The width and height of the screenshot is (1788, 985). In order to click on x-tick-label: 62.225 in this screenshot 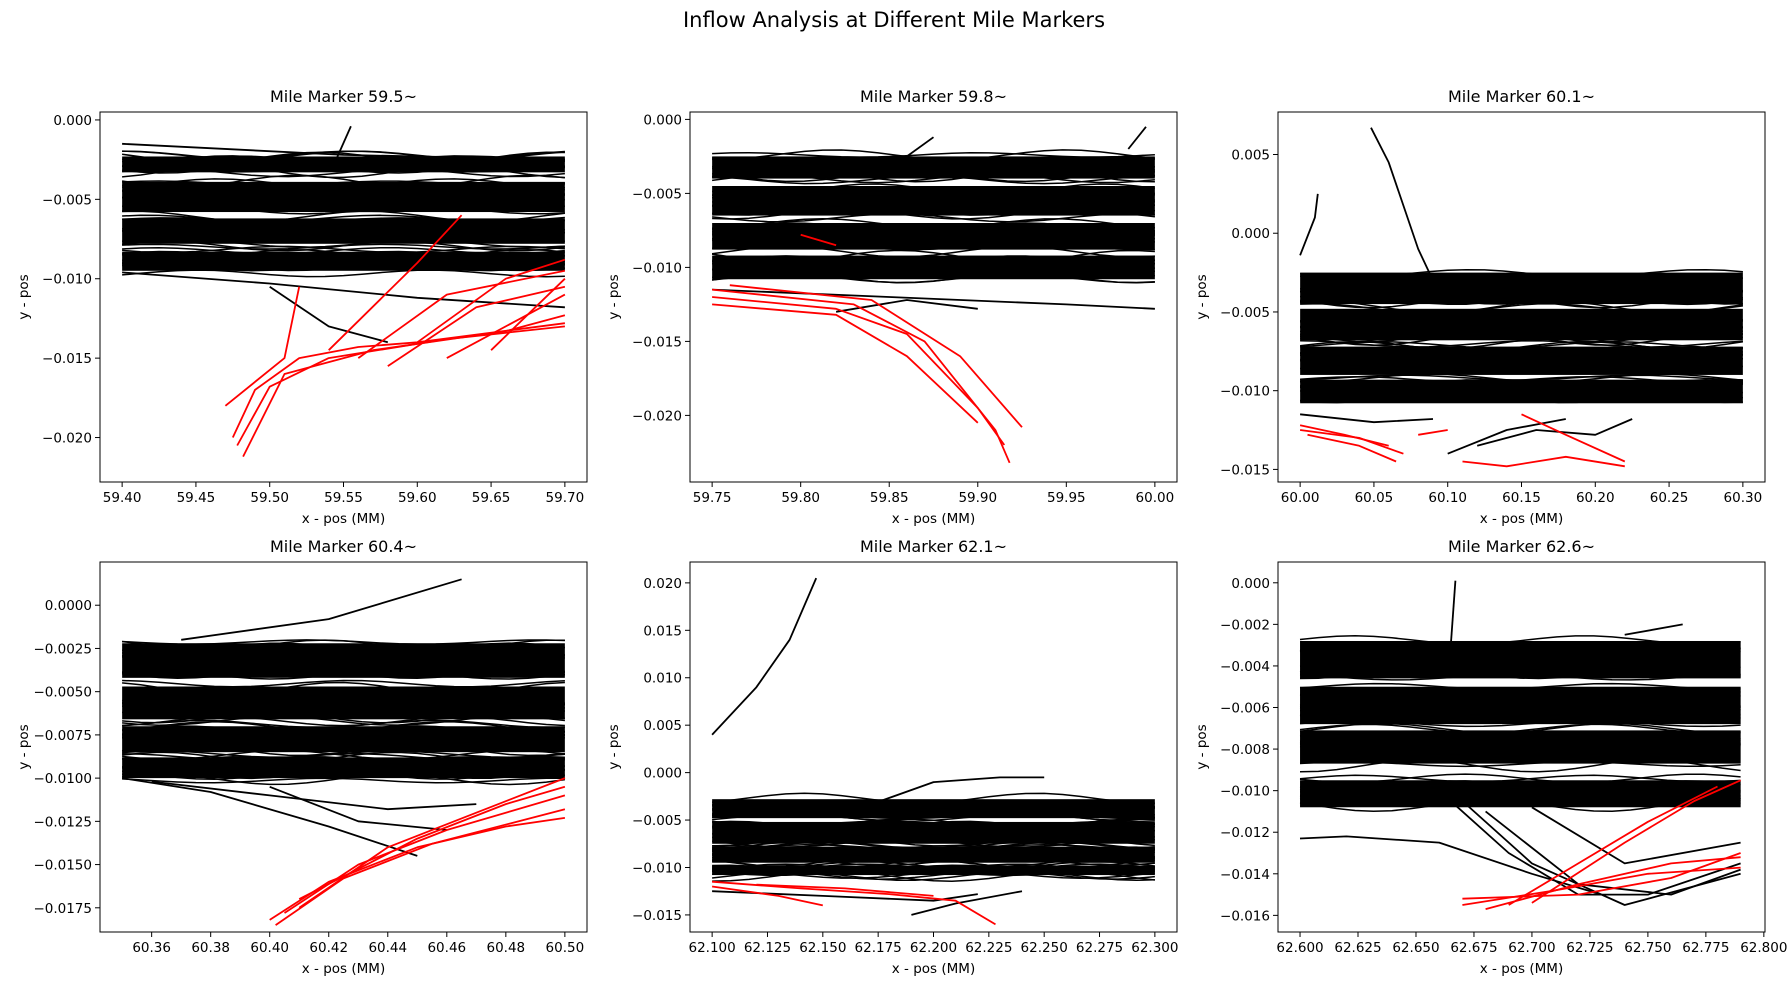, I will do `click(988, 948)`.